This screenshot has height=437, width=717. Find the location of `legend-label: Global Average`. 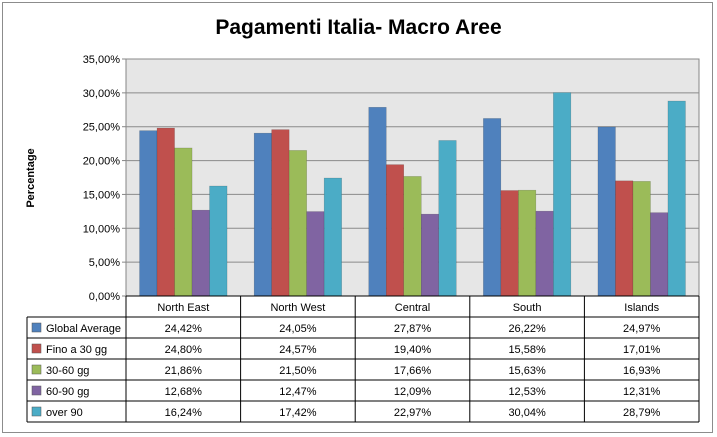

legend-label: Global Average is located at coordinates (83, 329).